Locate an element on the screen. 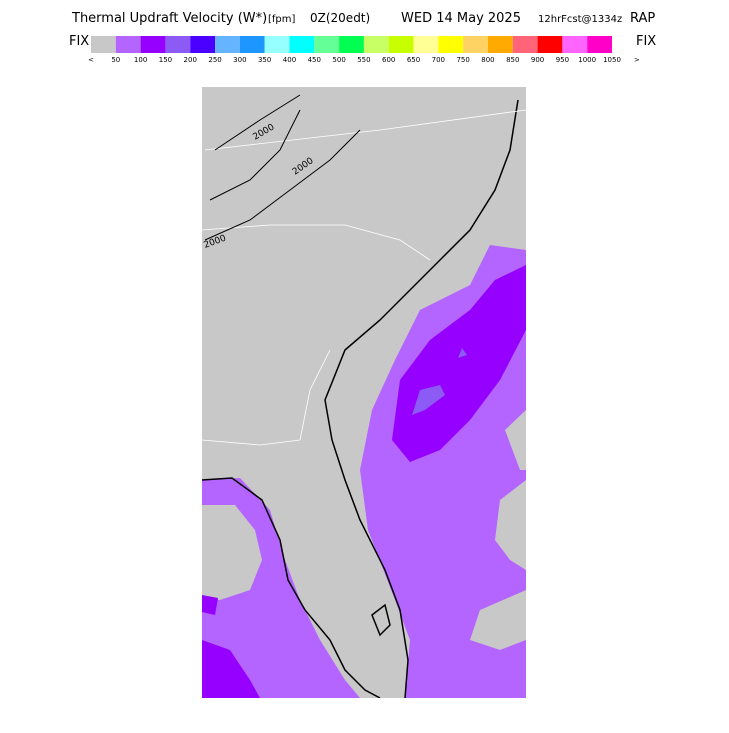  colorbar-label: 250 is located at coordinates (214, 60).